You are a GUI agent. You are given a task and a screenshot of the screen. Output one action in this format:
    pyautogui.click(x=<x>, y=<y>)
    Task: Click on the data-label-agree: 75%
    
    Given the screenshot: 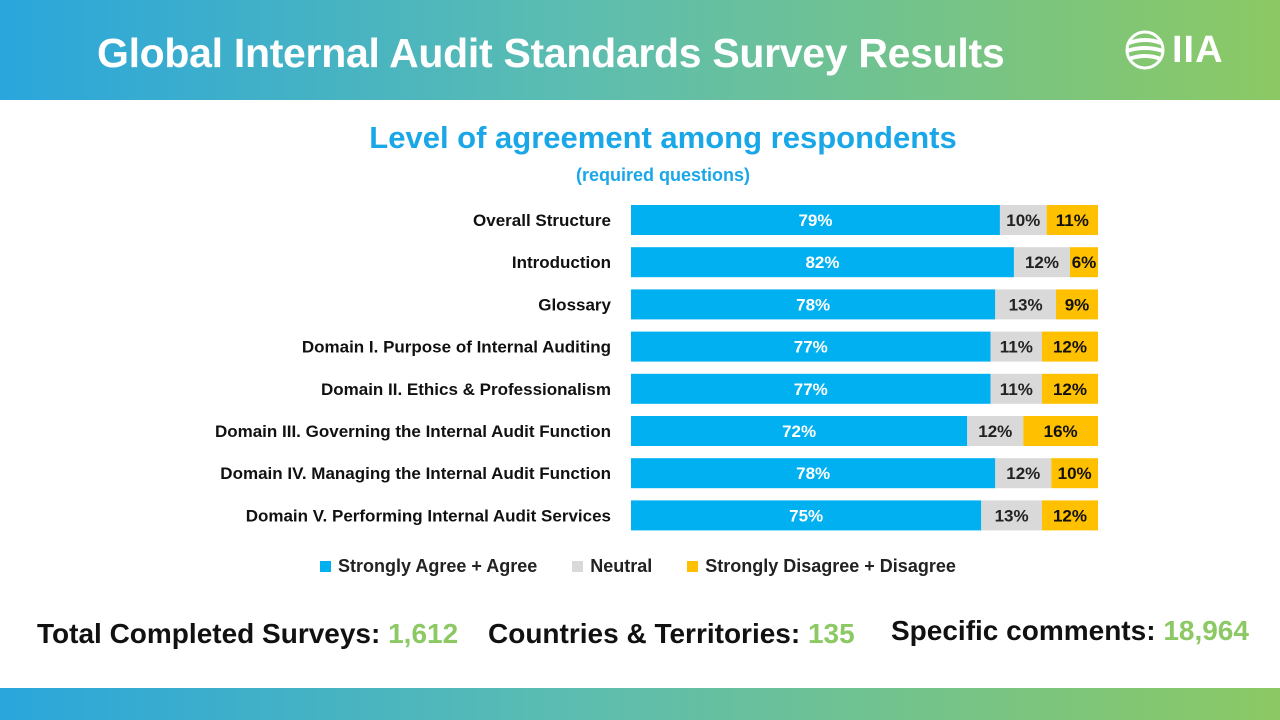 What is the action you would take?
    pyautogui.click(x=806, y=515)
    